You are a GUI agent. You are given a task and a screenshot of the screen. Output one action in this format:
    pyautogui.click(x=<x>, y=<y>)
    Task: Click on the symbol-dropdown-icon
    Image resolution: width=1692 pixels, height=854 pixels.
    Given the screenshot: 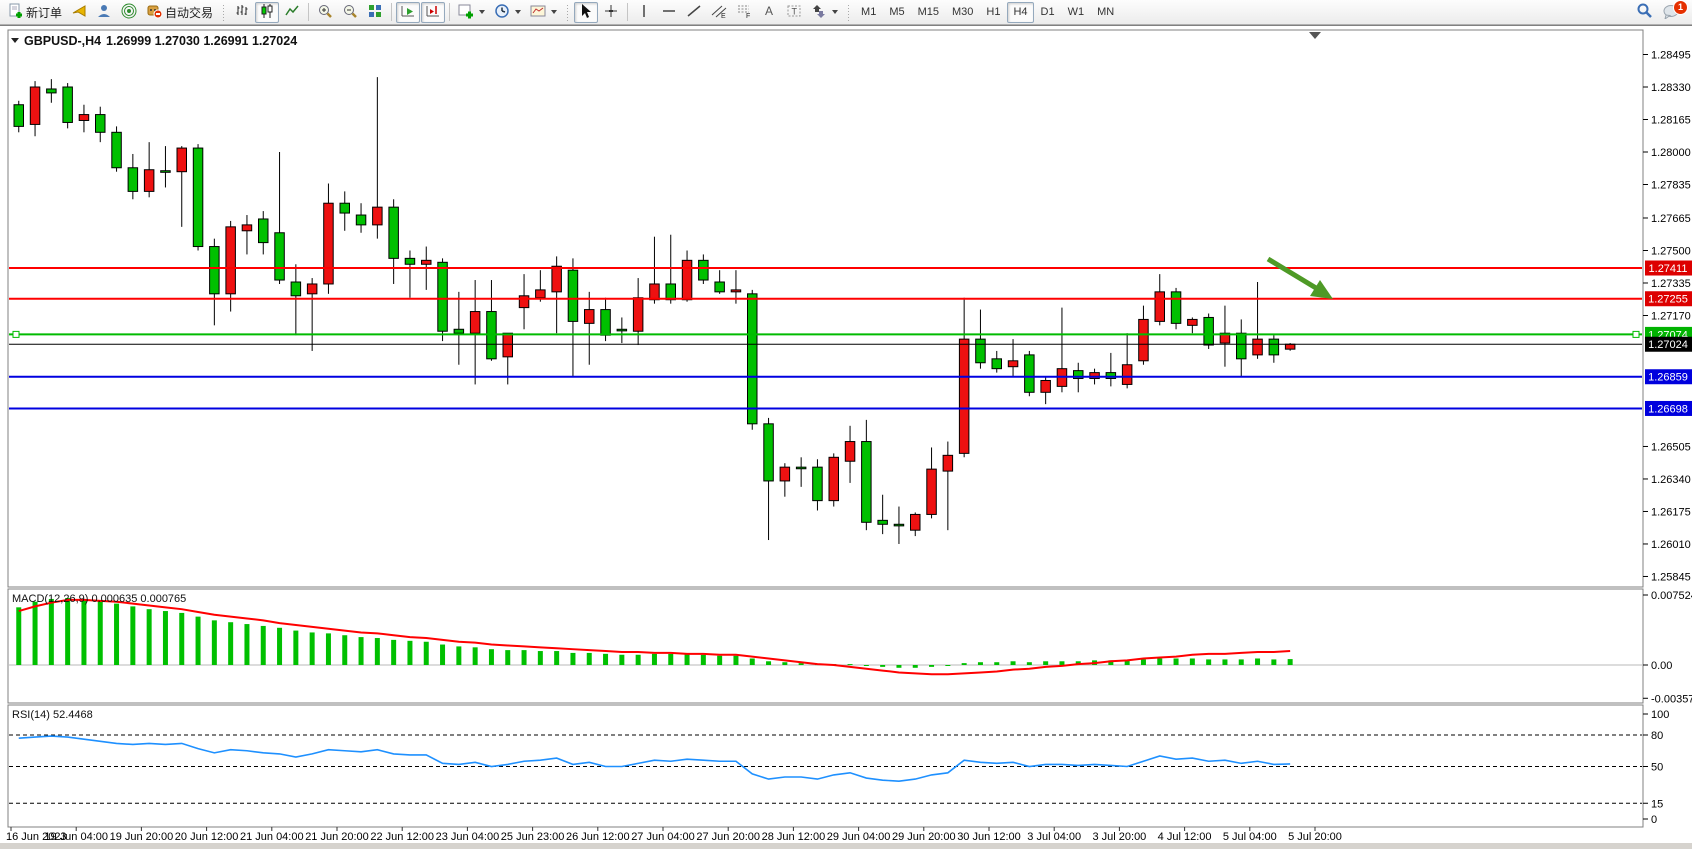 What is the action you would take?
    pyautogui.click(x=15, y=40)
    